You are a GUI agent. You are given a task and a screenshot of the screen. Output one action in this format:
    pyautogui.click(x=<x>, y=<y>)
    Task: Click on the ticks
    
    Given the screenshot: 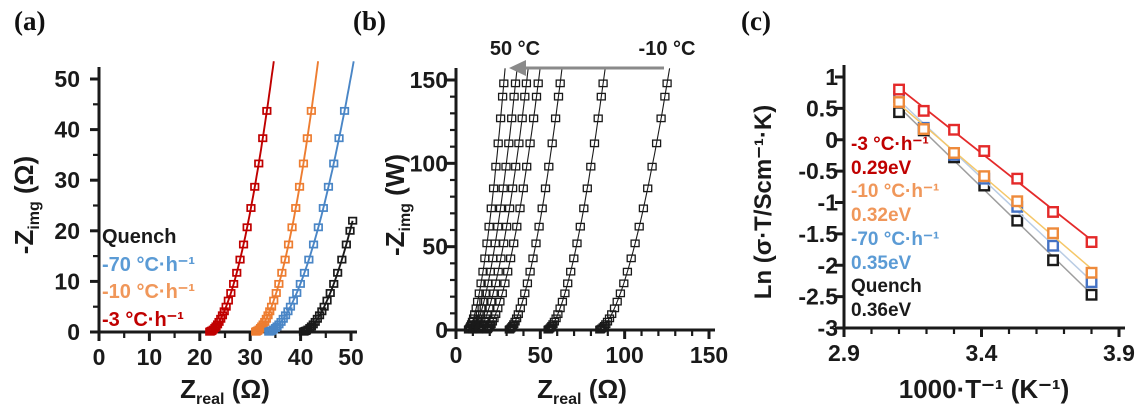 What is the action you would take?
    pyautogui.click(x=579, y=208)
    